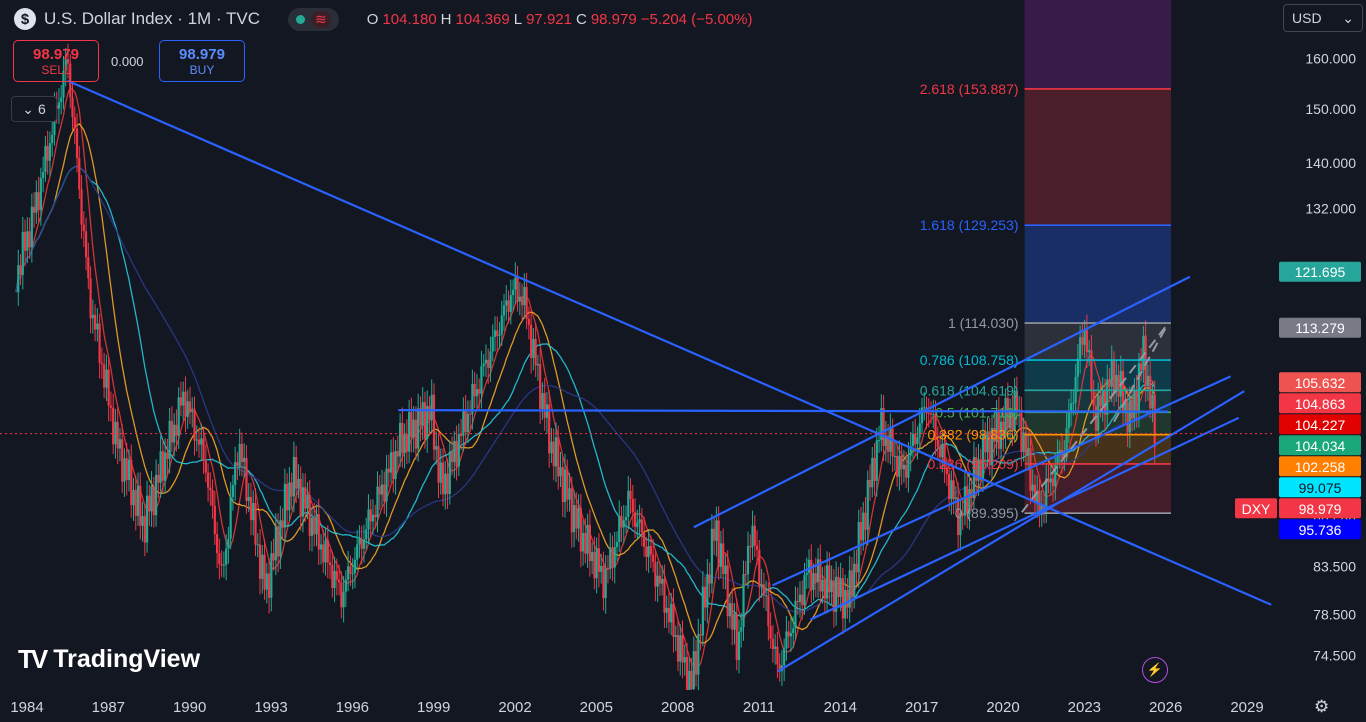  Describe the element at coordinates (301, 19) in the screenshot. I see `market-open-icon` at that location.